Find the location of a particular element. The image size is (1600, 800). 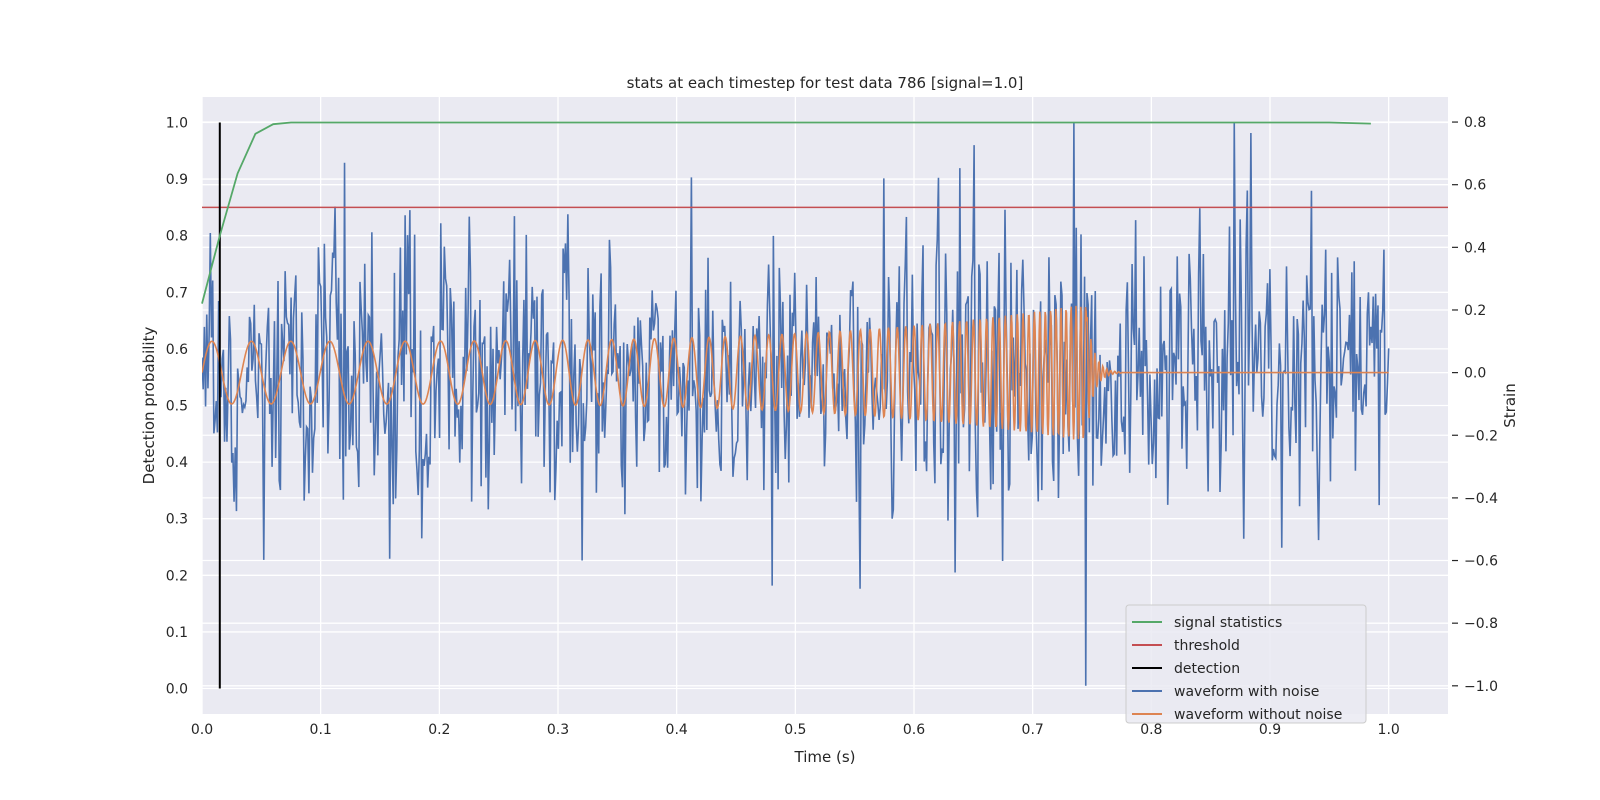

x-tick-label: 0.0 is located at coordinates (202, 730).